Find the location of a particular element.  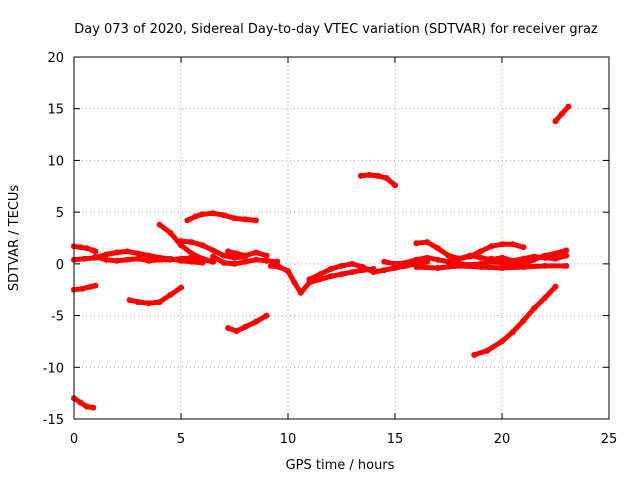

y-tick-label: 15 is located at coordinates (55, 110).